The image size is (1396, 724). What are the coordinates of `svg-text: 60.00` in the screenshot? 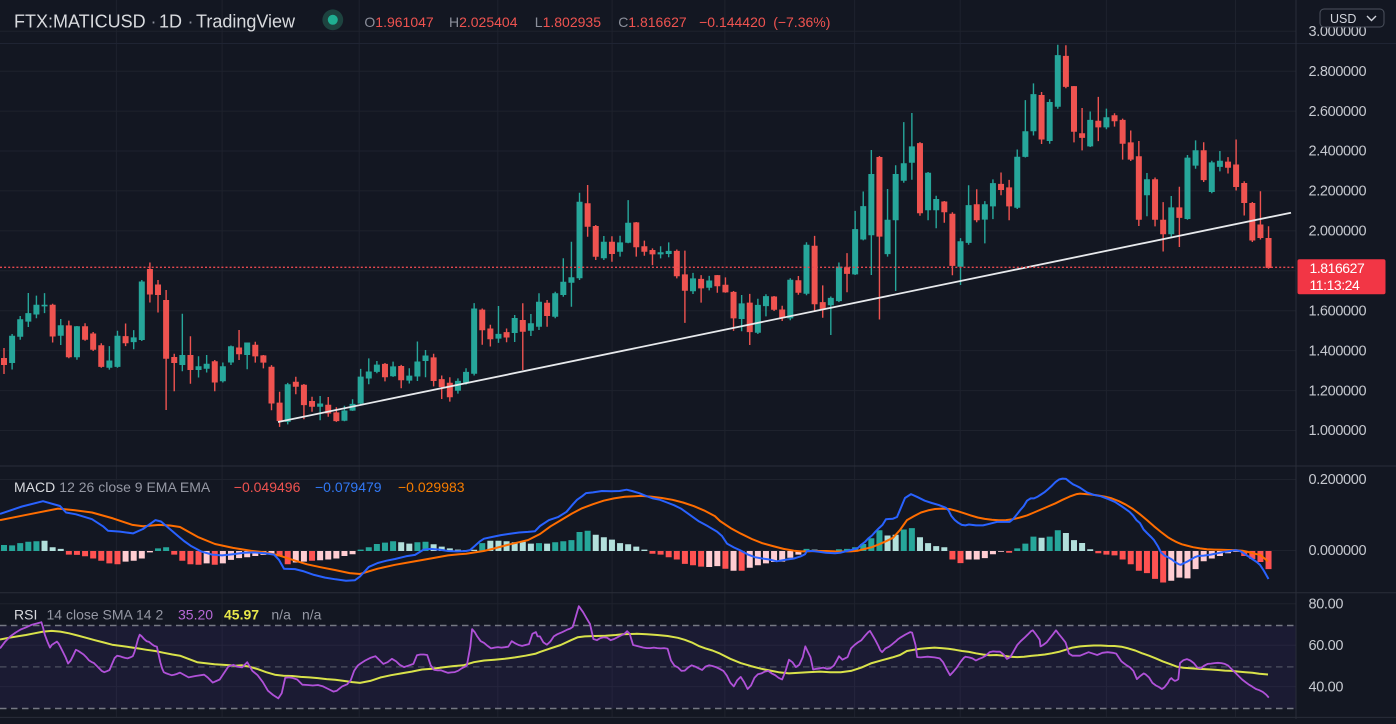 It's located at (1326, 646).